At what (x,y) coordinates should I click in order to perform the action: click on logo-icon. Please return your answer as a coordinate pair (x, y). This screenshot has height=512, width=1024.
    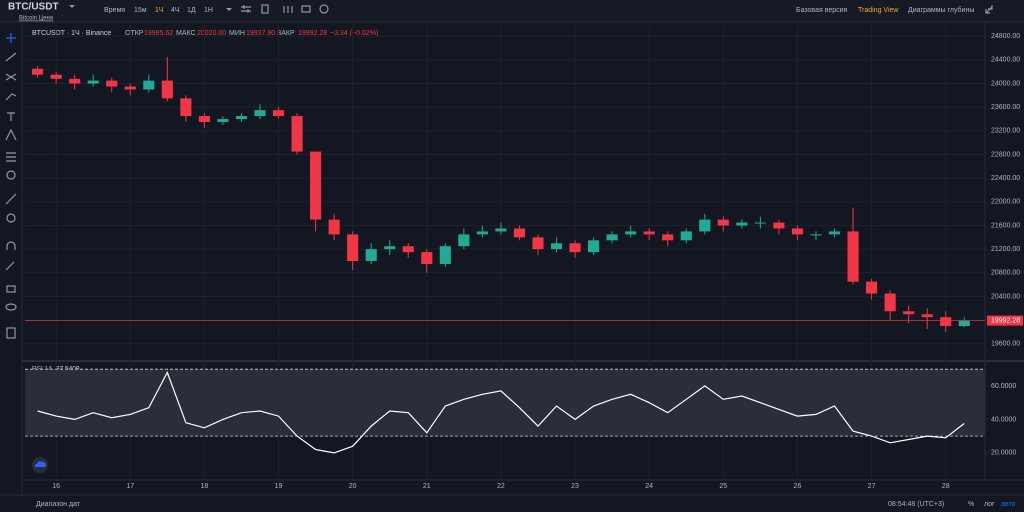
    Looking at the image, I should click on (40, 464).